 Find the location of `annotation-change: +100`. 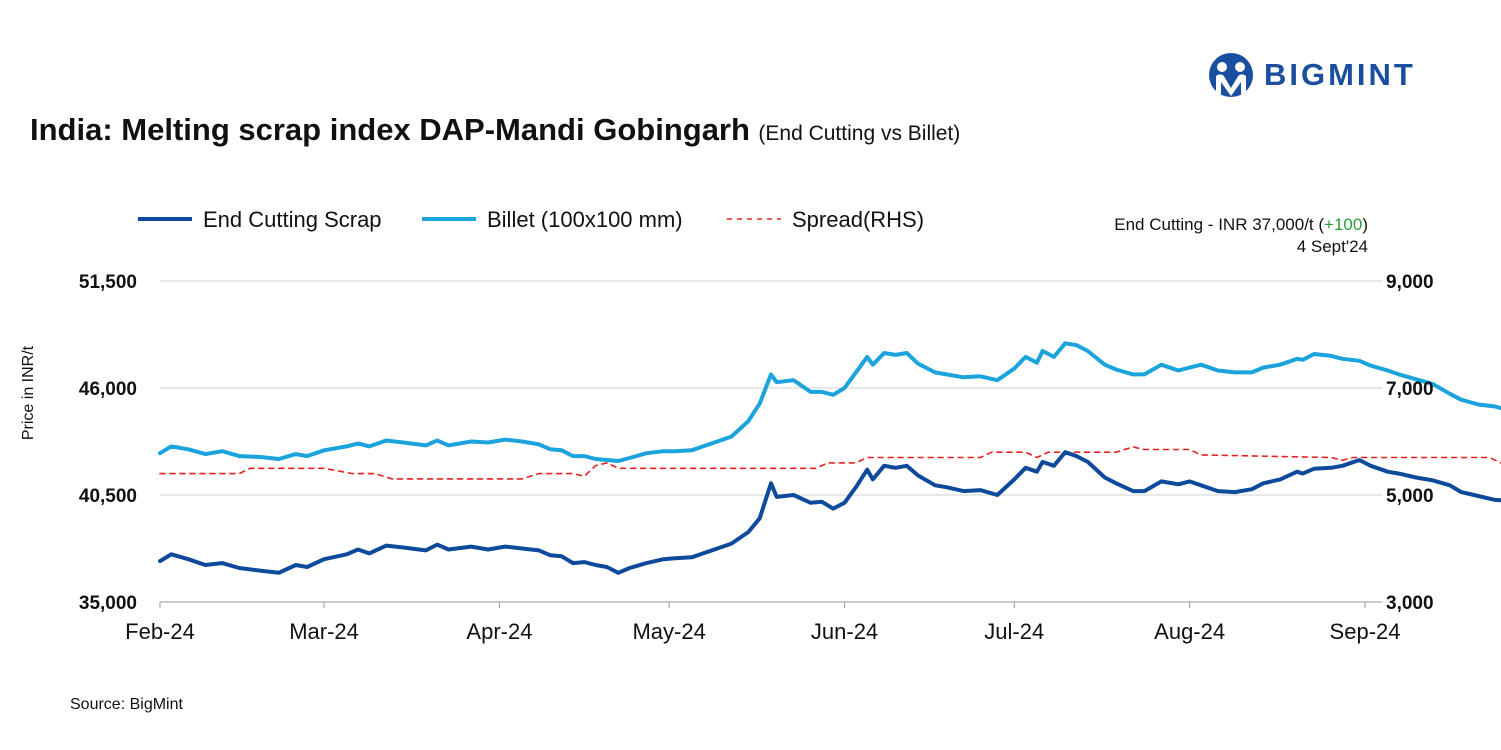

annotation-change: +100 is located at coordinates (1343, 224).